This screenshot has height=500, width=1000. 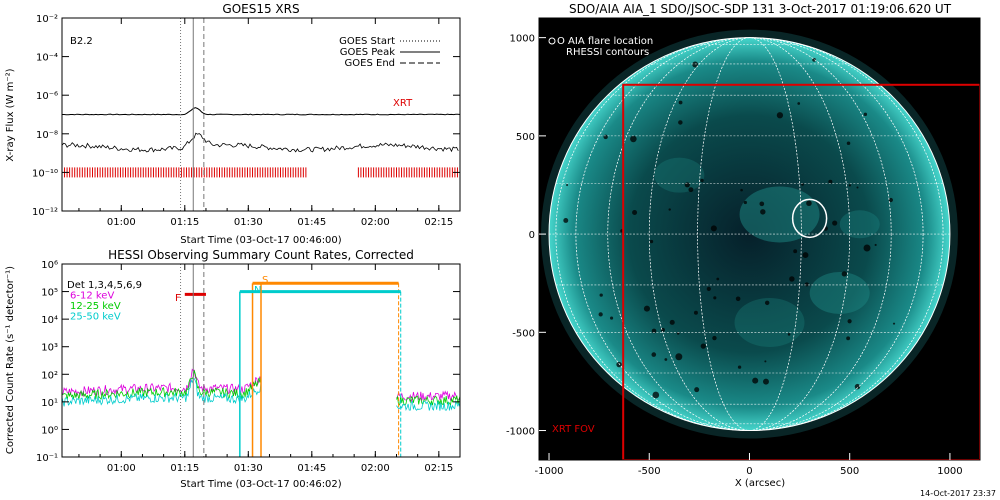 What do you see at coordinates (178, 298) in the screenshot?
I see `hessi-flag-f: F` at bounding box center [178, 298].